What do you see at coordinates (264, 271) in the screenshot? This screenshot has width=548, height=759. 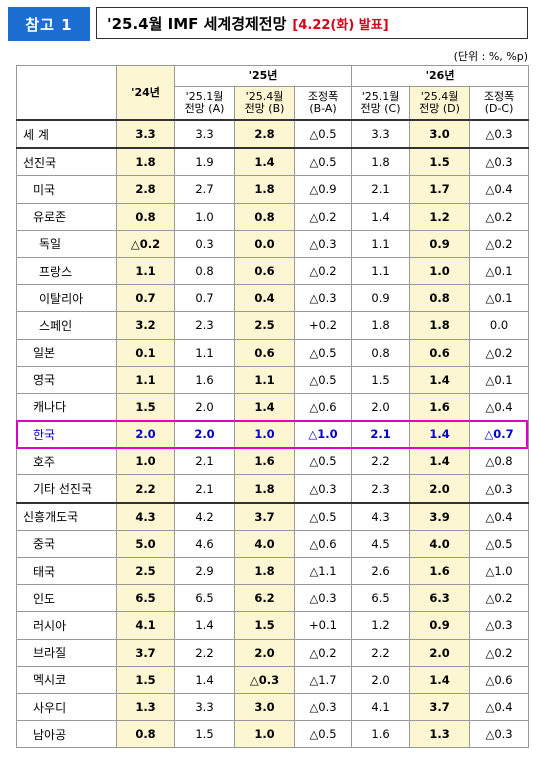 I see `value-25-apr: 0.6` at bounding box center [264, 271].